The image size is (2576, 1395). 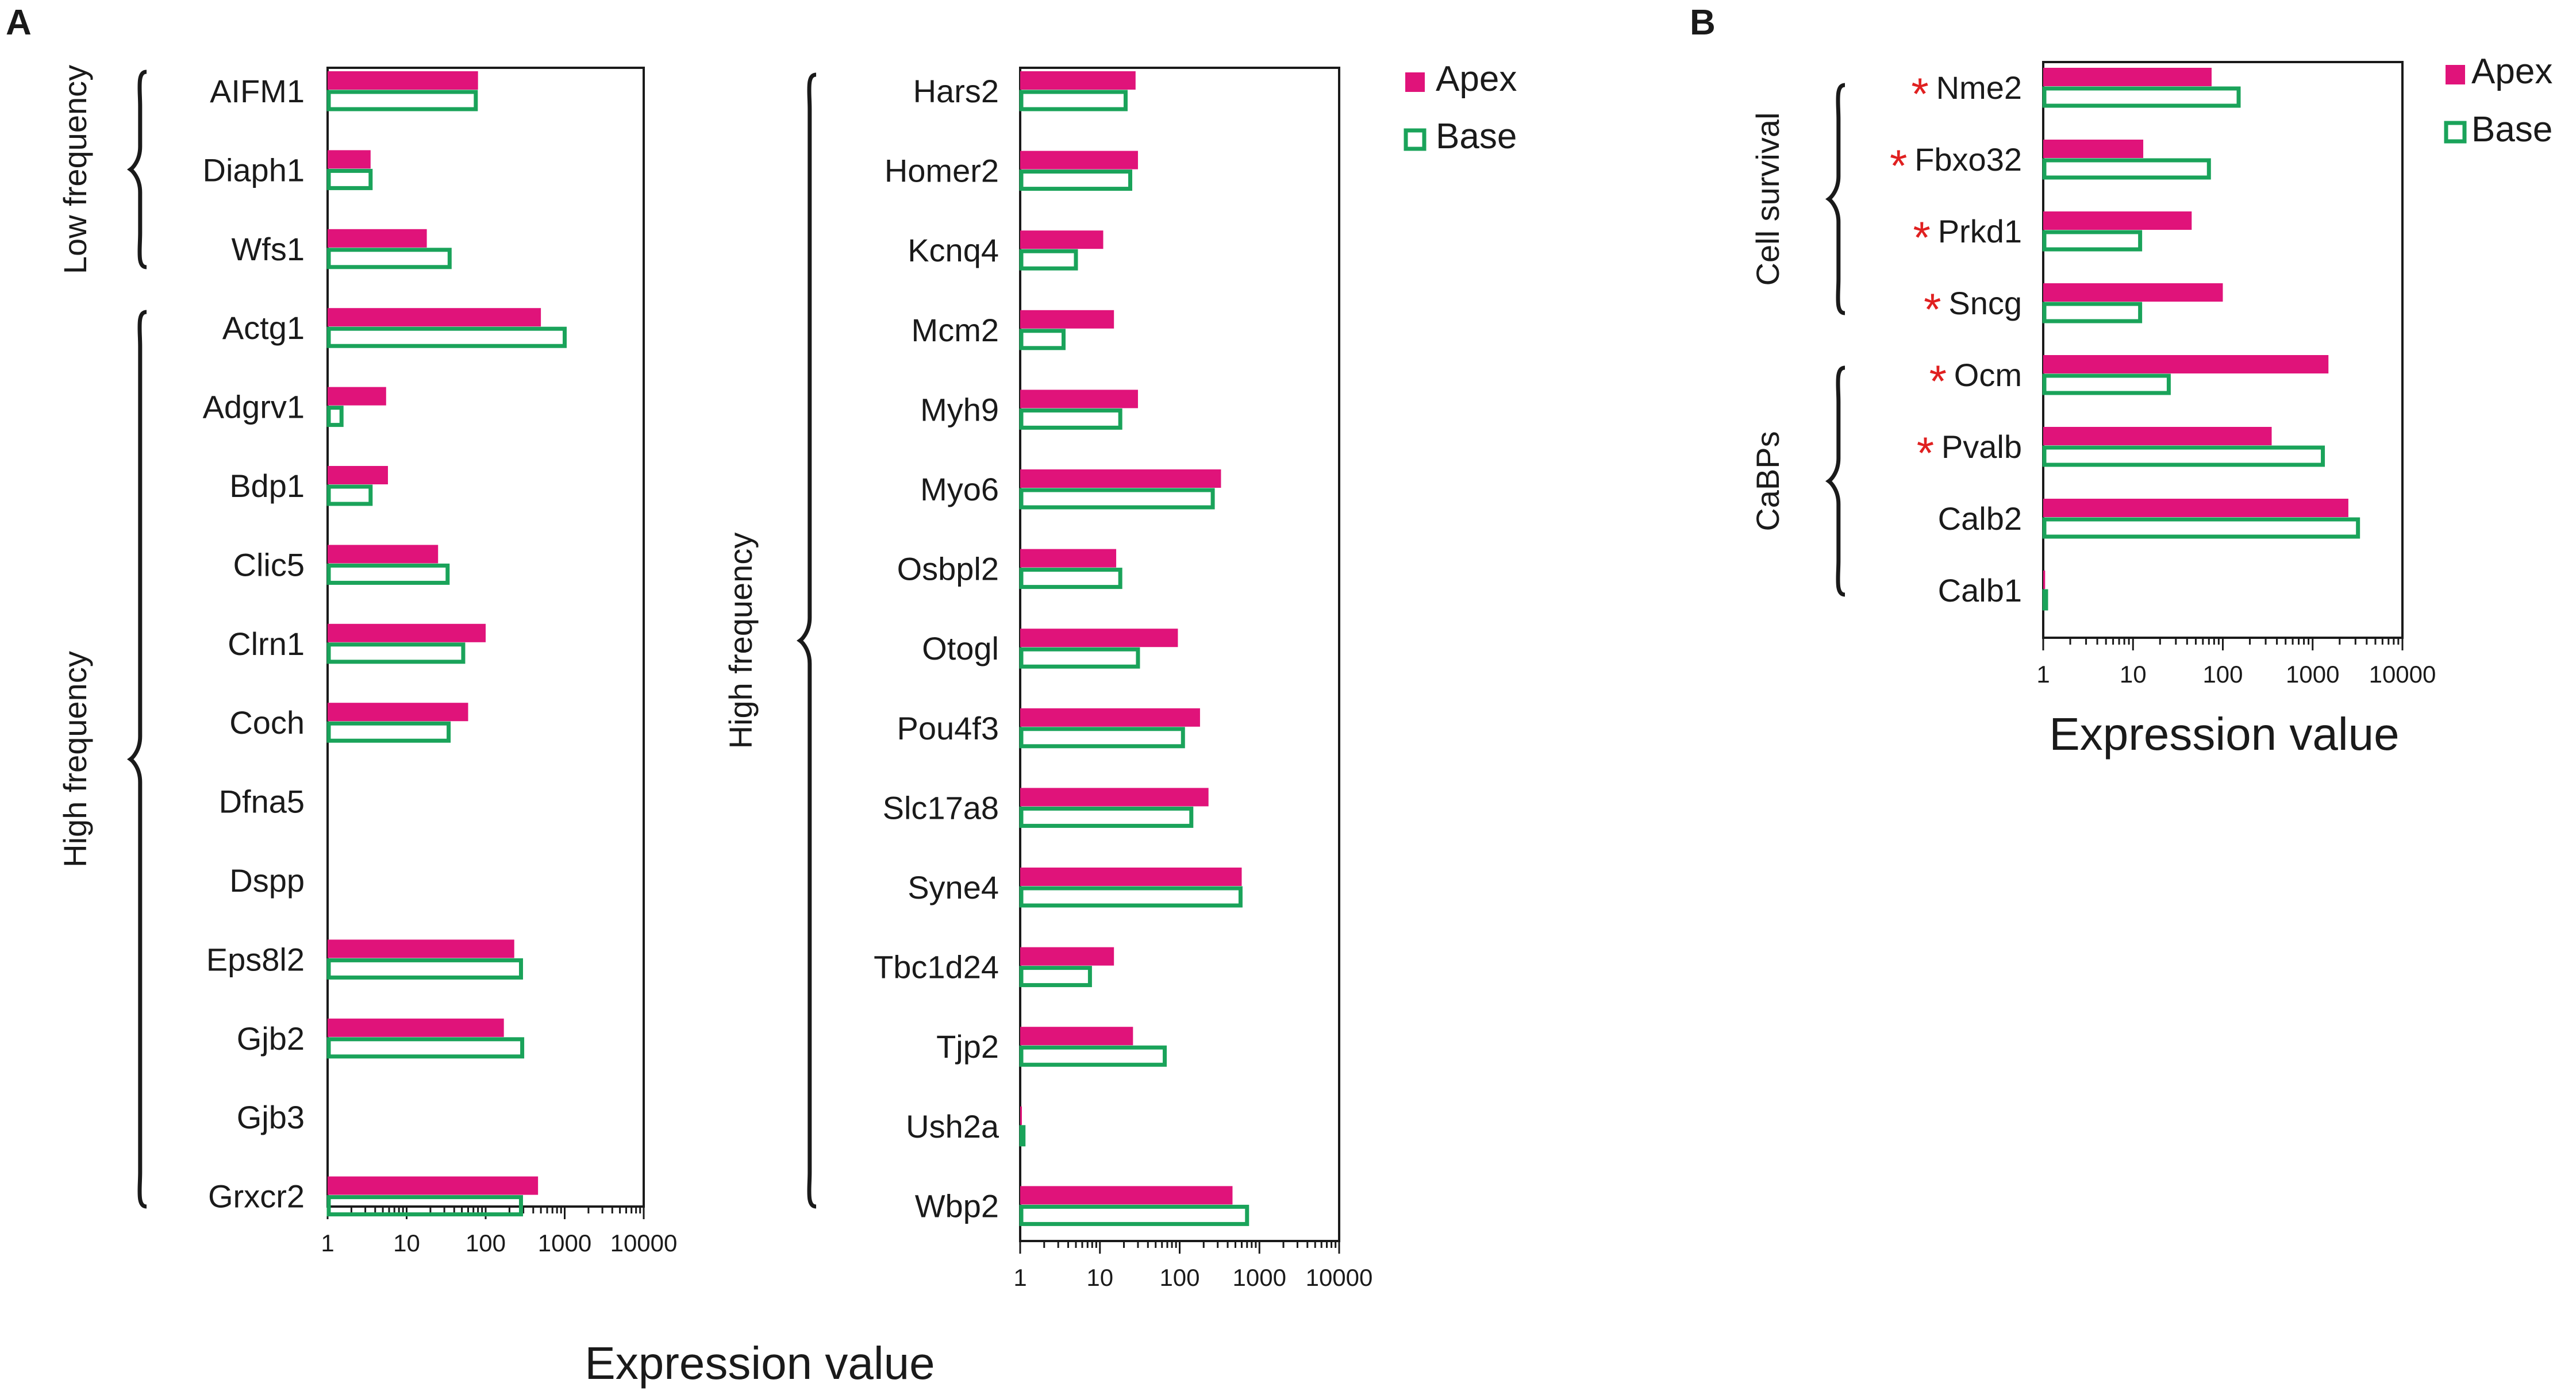 I want to click on category-label: Actg1, so click(x=263, y=328).